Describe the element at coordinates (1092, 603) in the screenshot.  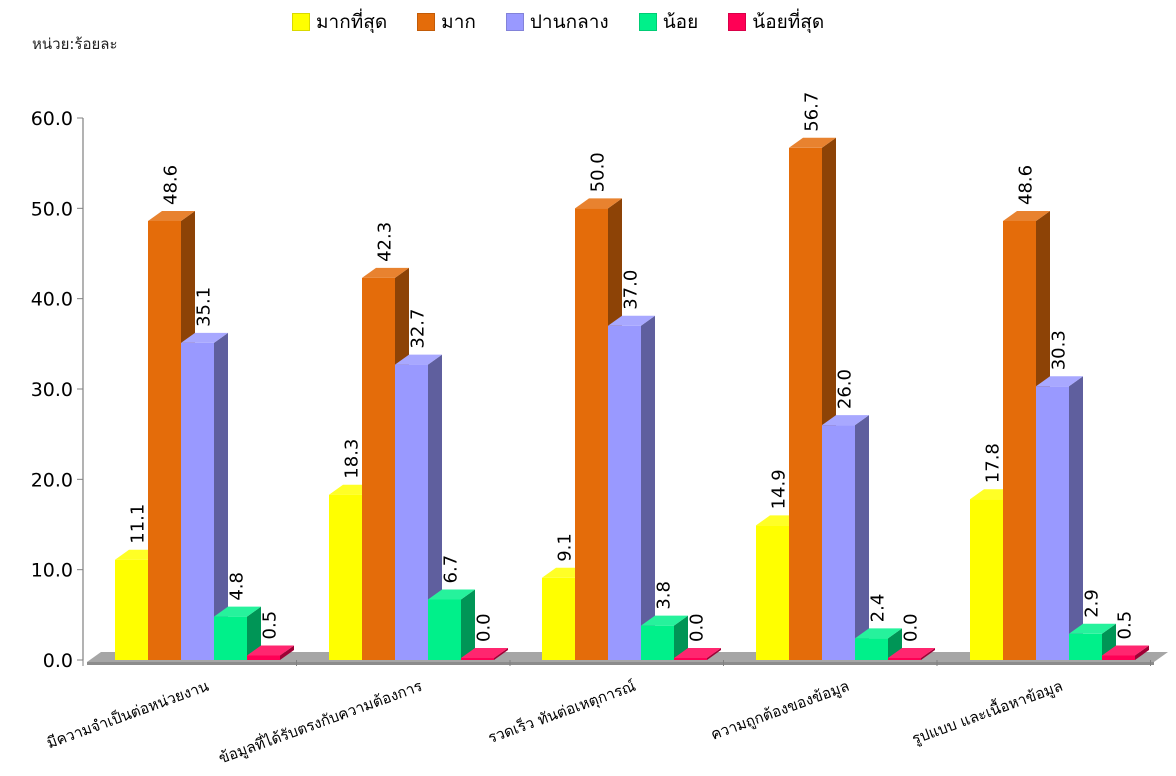
I see `data-label: 2.9` at that location.